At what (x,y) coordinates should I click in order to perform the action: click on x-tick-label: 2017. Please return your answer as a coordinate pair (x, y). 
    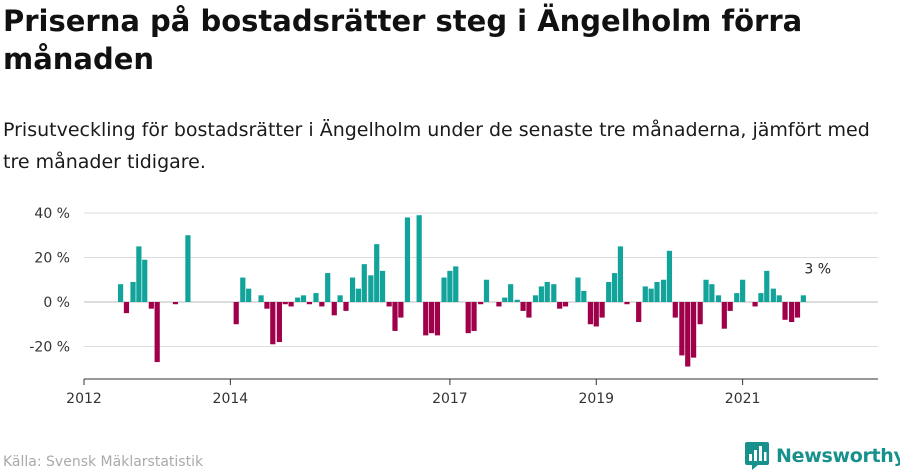
    Looking at the image, I should click on (450, 399).